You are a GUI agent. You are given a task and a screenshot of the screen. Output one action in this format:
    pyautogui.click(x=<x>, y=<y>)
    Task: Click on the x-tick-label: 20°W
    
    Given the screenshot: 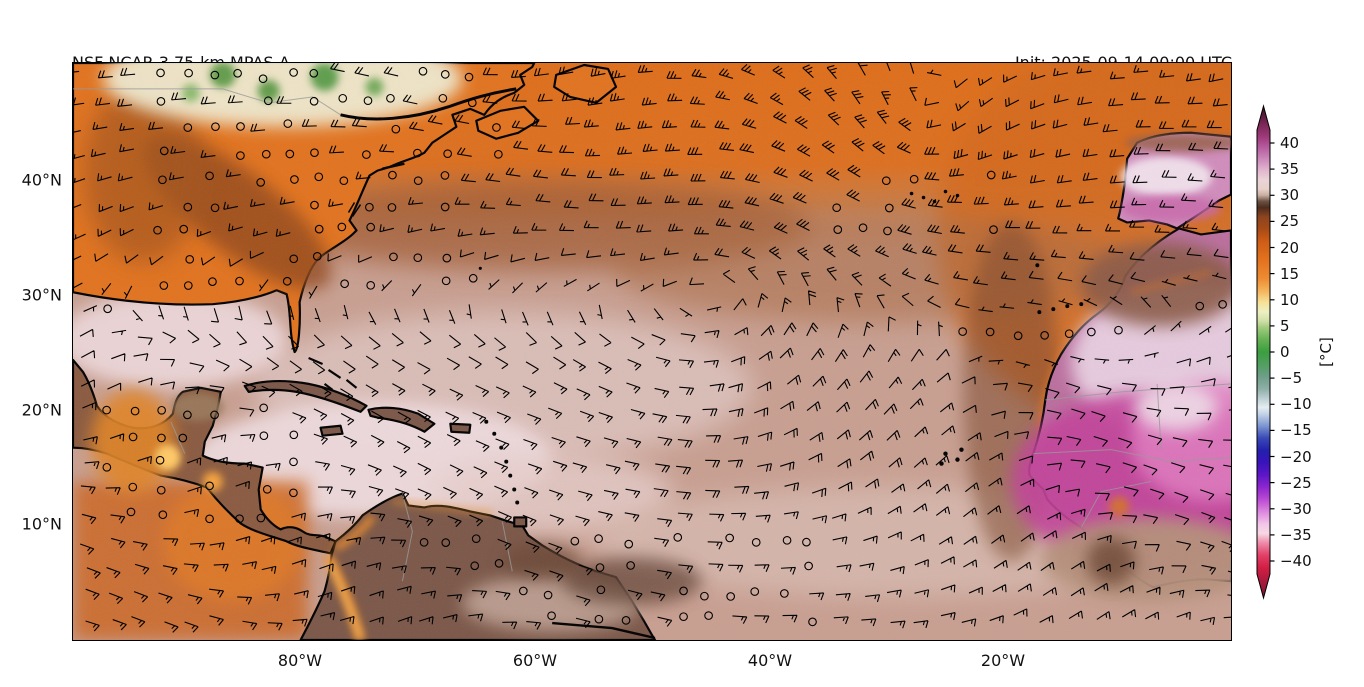 What is the action you would take?
    pyautogui.click(x=1003, y=660)
    